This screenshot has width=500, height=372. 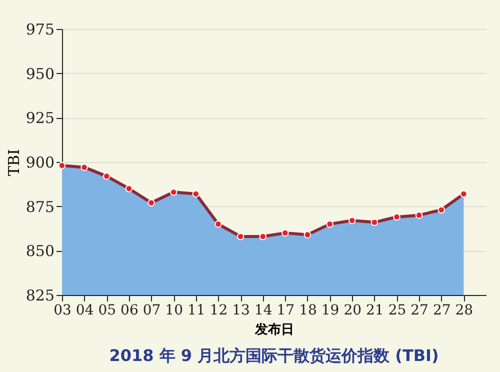 I want to click on x-tick-label: 20, so click(x=353, y=310).